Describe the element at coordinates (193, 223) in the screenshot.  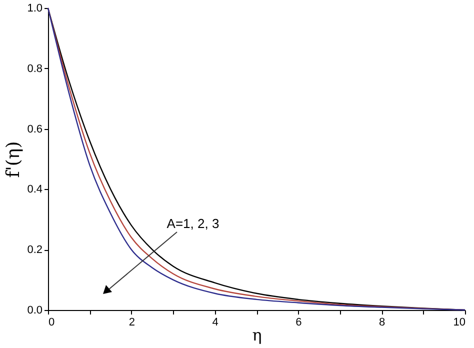
I see `annotation: A=1, 2, 3` at that location.